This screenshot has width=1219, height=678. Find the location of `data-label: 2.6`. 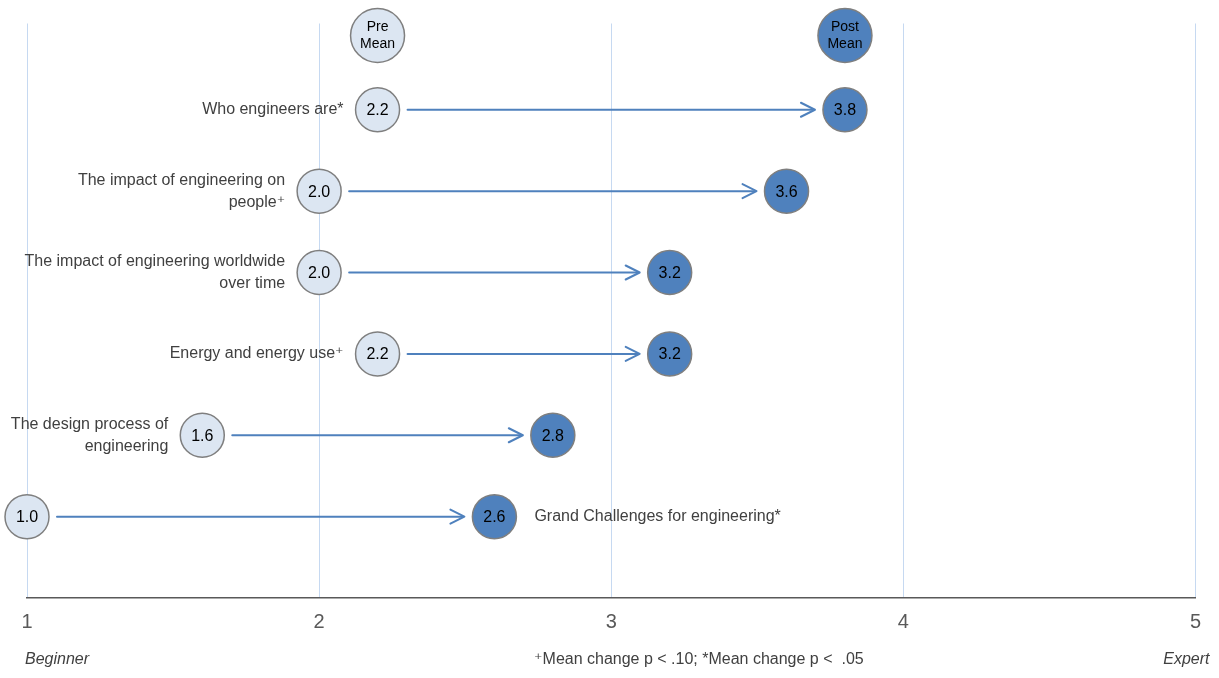

data-label: 2.6 is located at coordinates (494, 517).